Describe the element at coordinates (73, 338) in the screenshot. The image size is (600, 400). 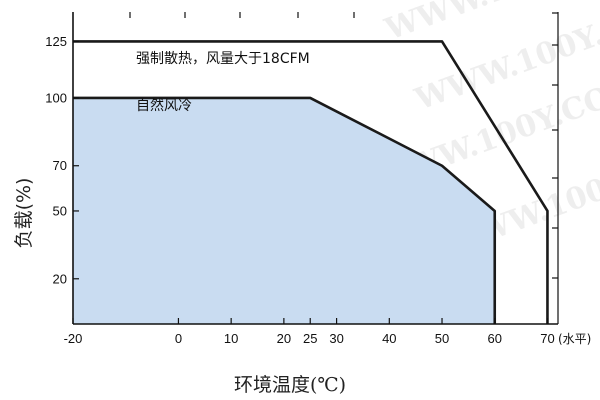
I see `x-tick-label: -20` at that location.